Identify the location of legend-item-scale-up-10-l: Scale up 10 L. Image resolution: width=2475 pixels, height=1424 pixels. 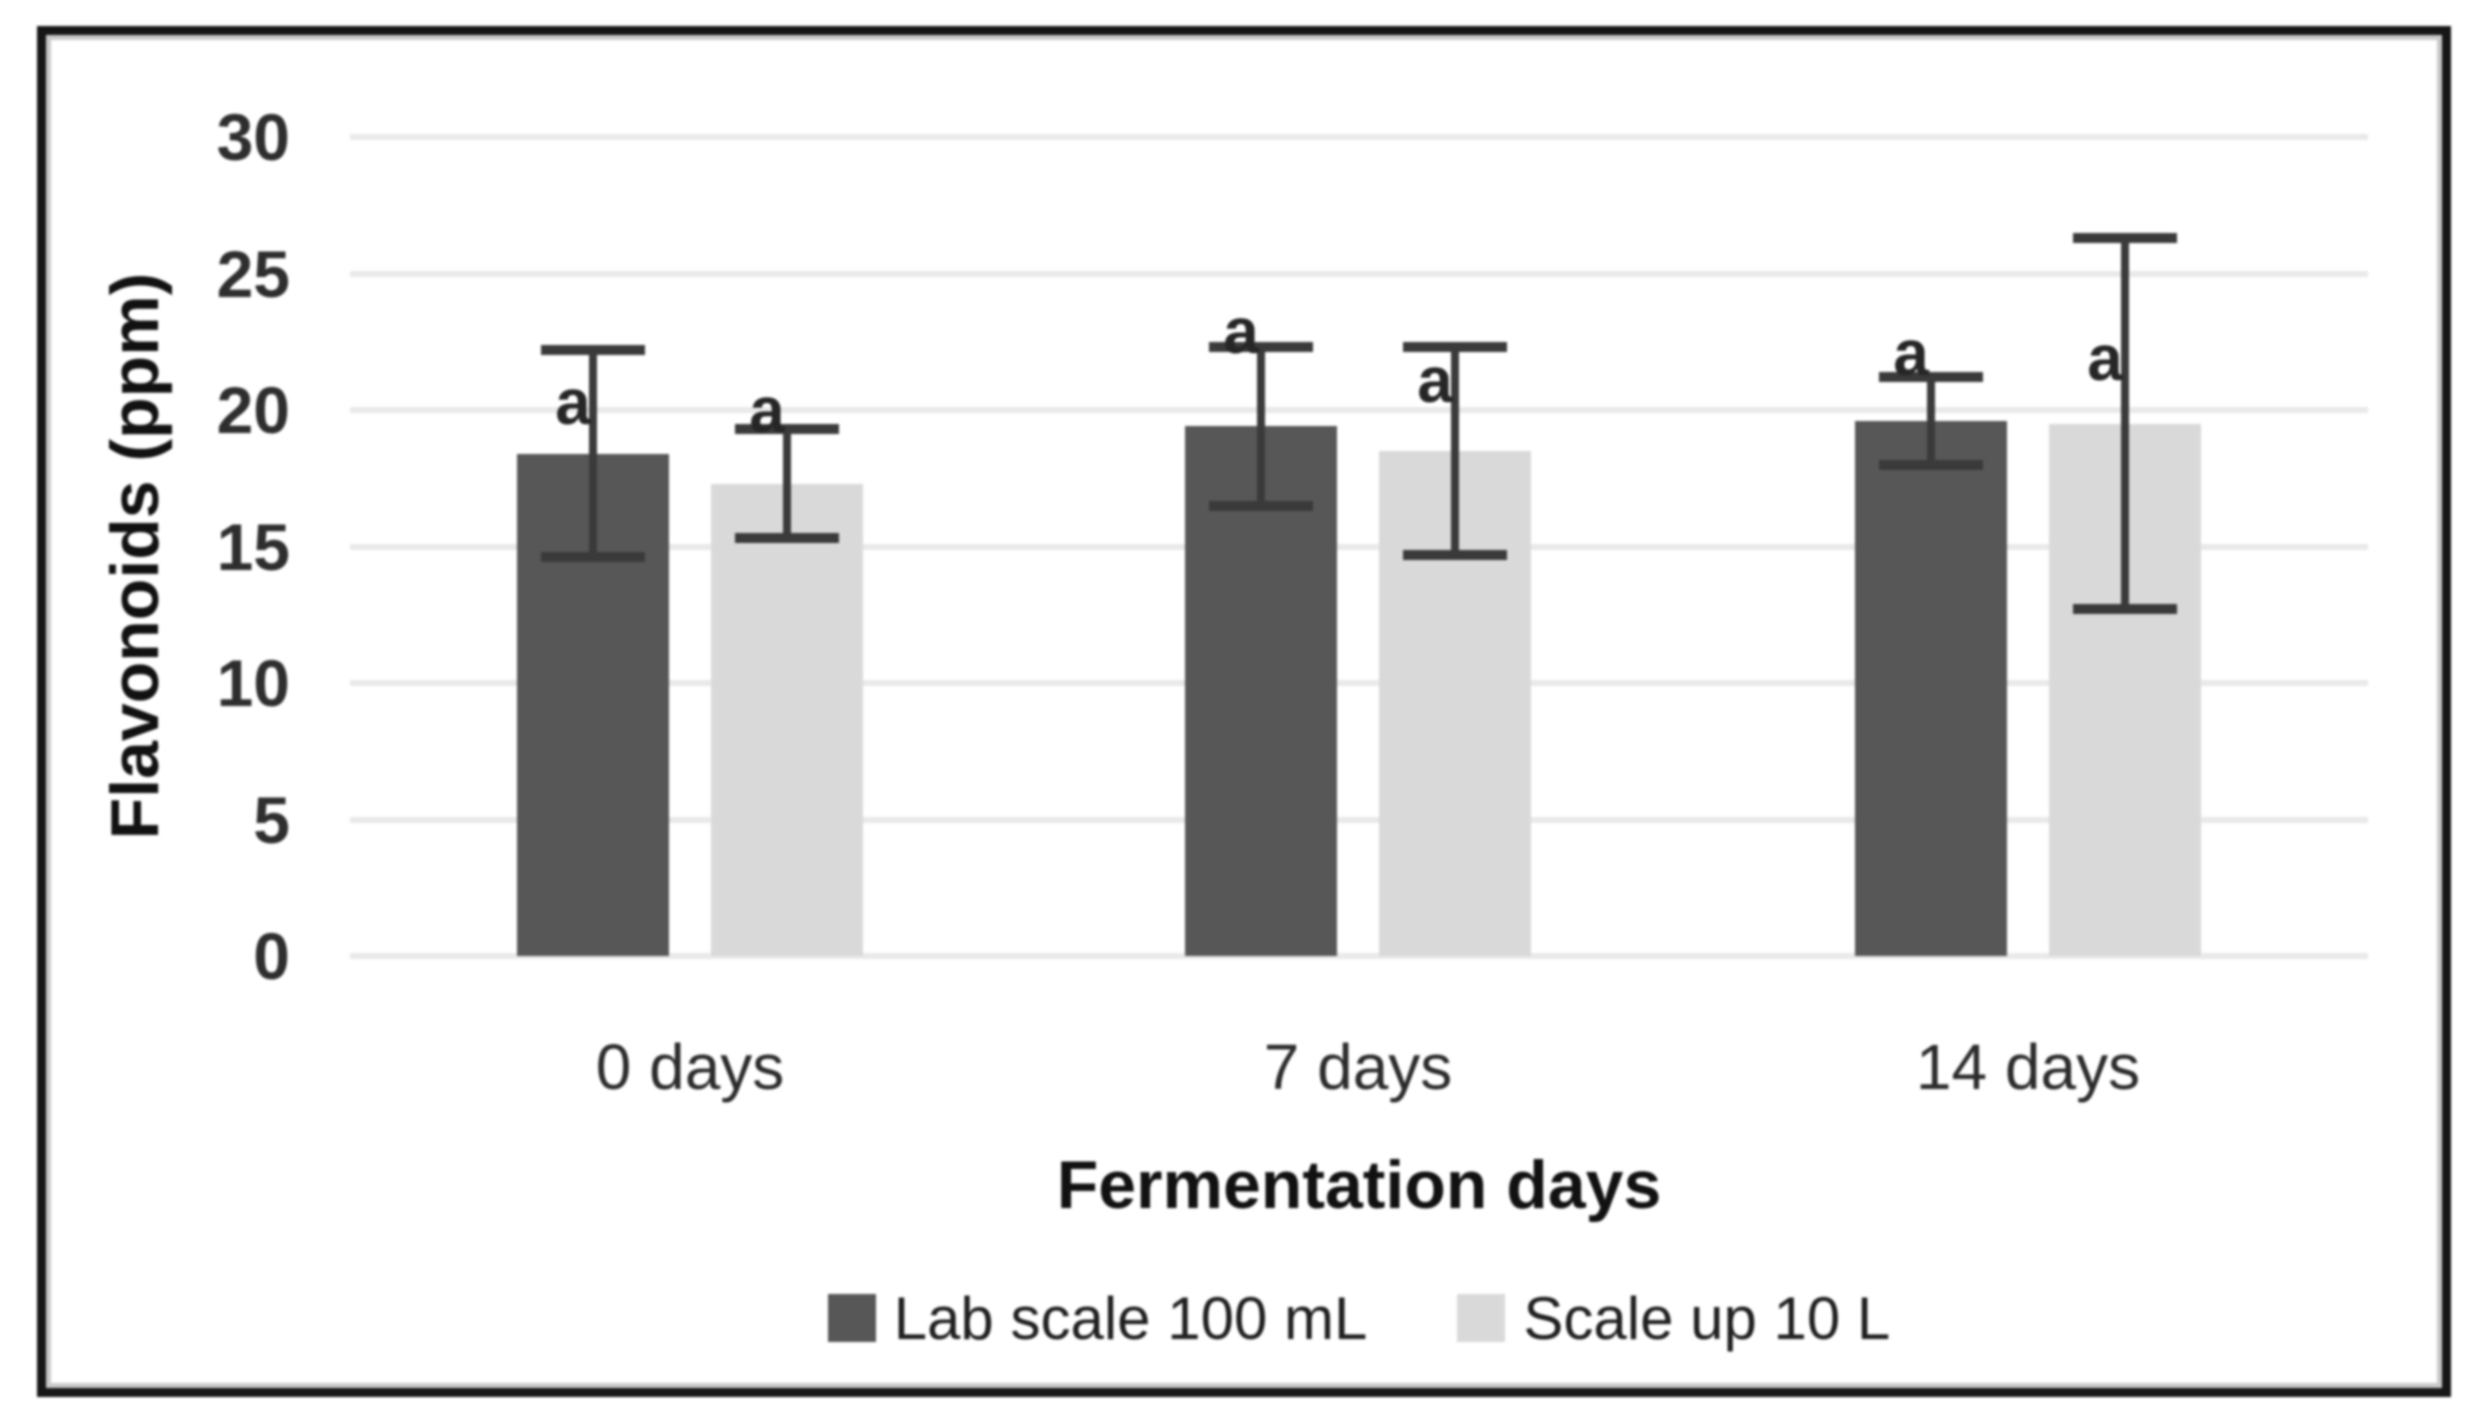
(1673, 1318).